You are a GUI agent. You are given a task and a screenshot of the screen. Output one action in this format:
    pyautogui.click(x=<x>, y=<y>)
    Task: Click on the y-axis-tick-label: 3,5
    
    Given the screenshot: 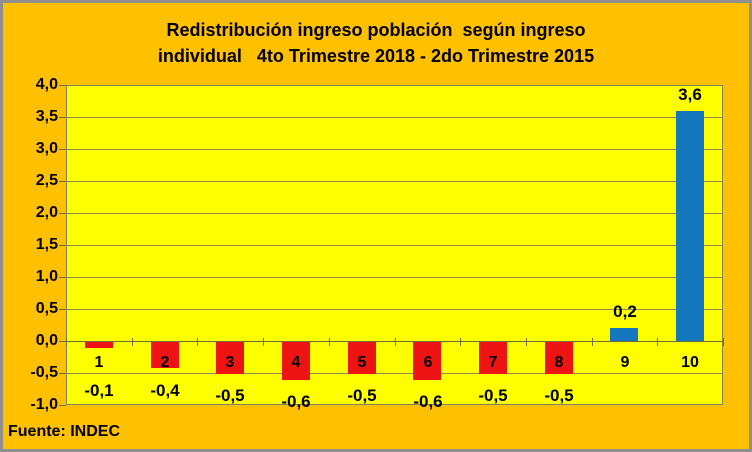 What is the action you would take?
    pyautogui.click(x=46, y=116)
    